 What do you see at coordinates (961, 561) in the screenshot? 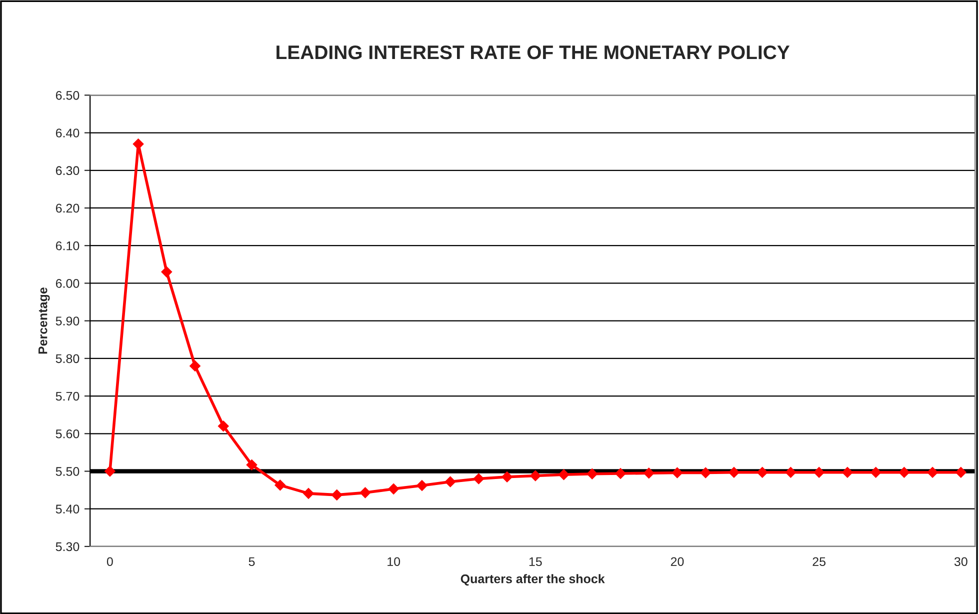
I see `x-tick-label: 30` at bounding box center [961, 561].